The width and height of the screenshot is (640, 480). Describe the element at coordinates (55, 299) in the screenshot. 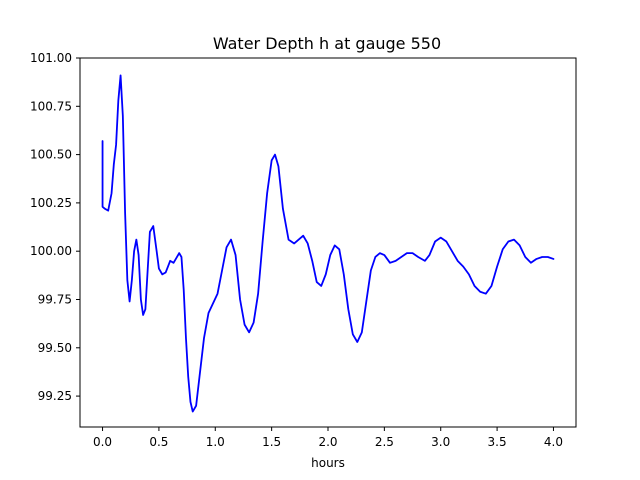

I see `y-tick-label: 99.75` at that location.